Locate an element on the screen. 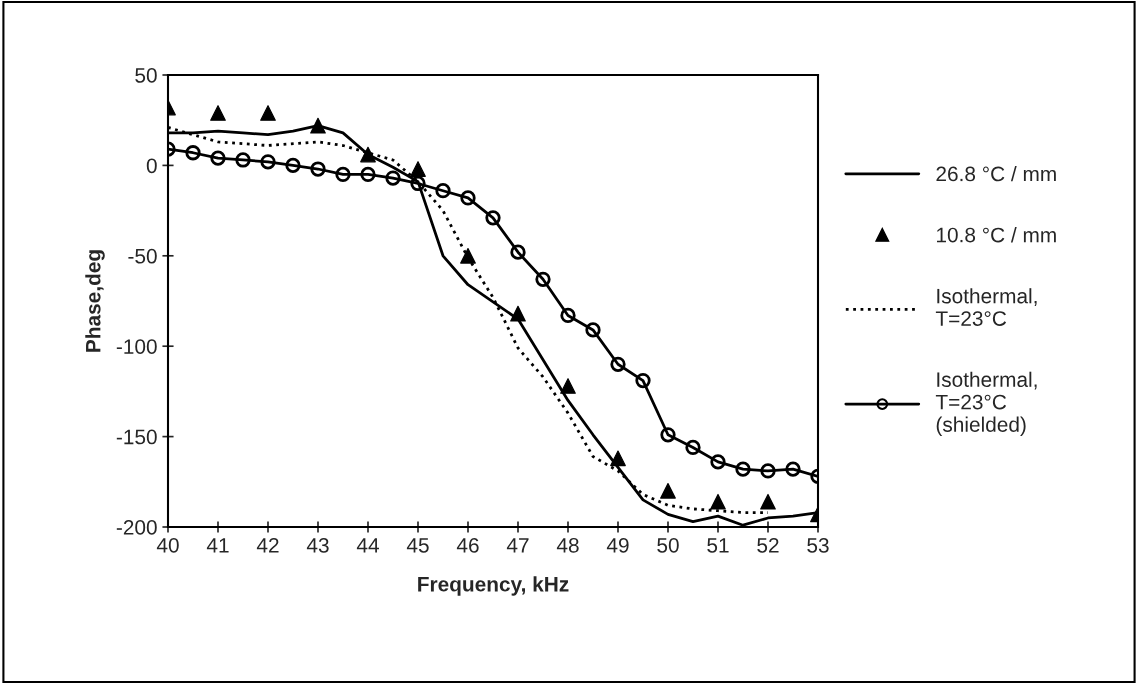 The image size is (1138, 684). y-axis-title: Phase,deg is located at coordinates (95, 301).